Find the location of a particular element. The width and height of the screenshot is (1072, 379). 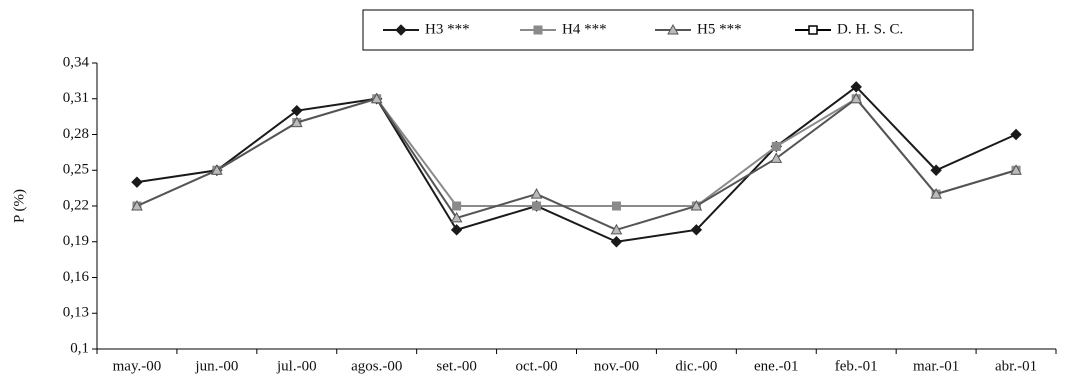

x-tick-label: jul.-00 is located at coordinates (296, 366).